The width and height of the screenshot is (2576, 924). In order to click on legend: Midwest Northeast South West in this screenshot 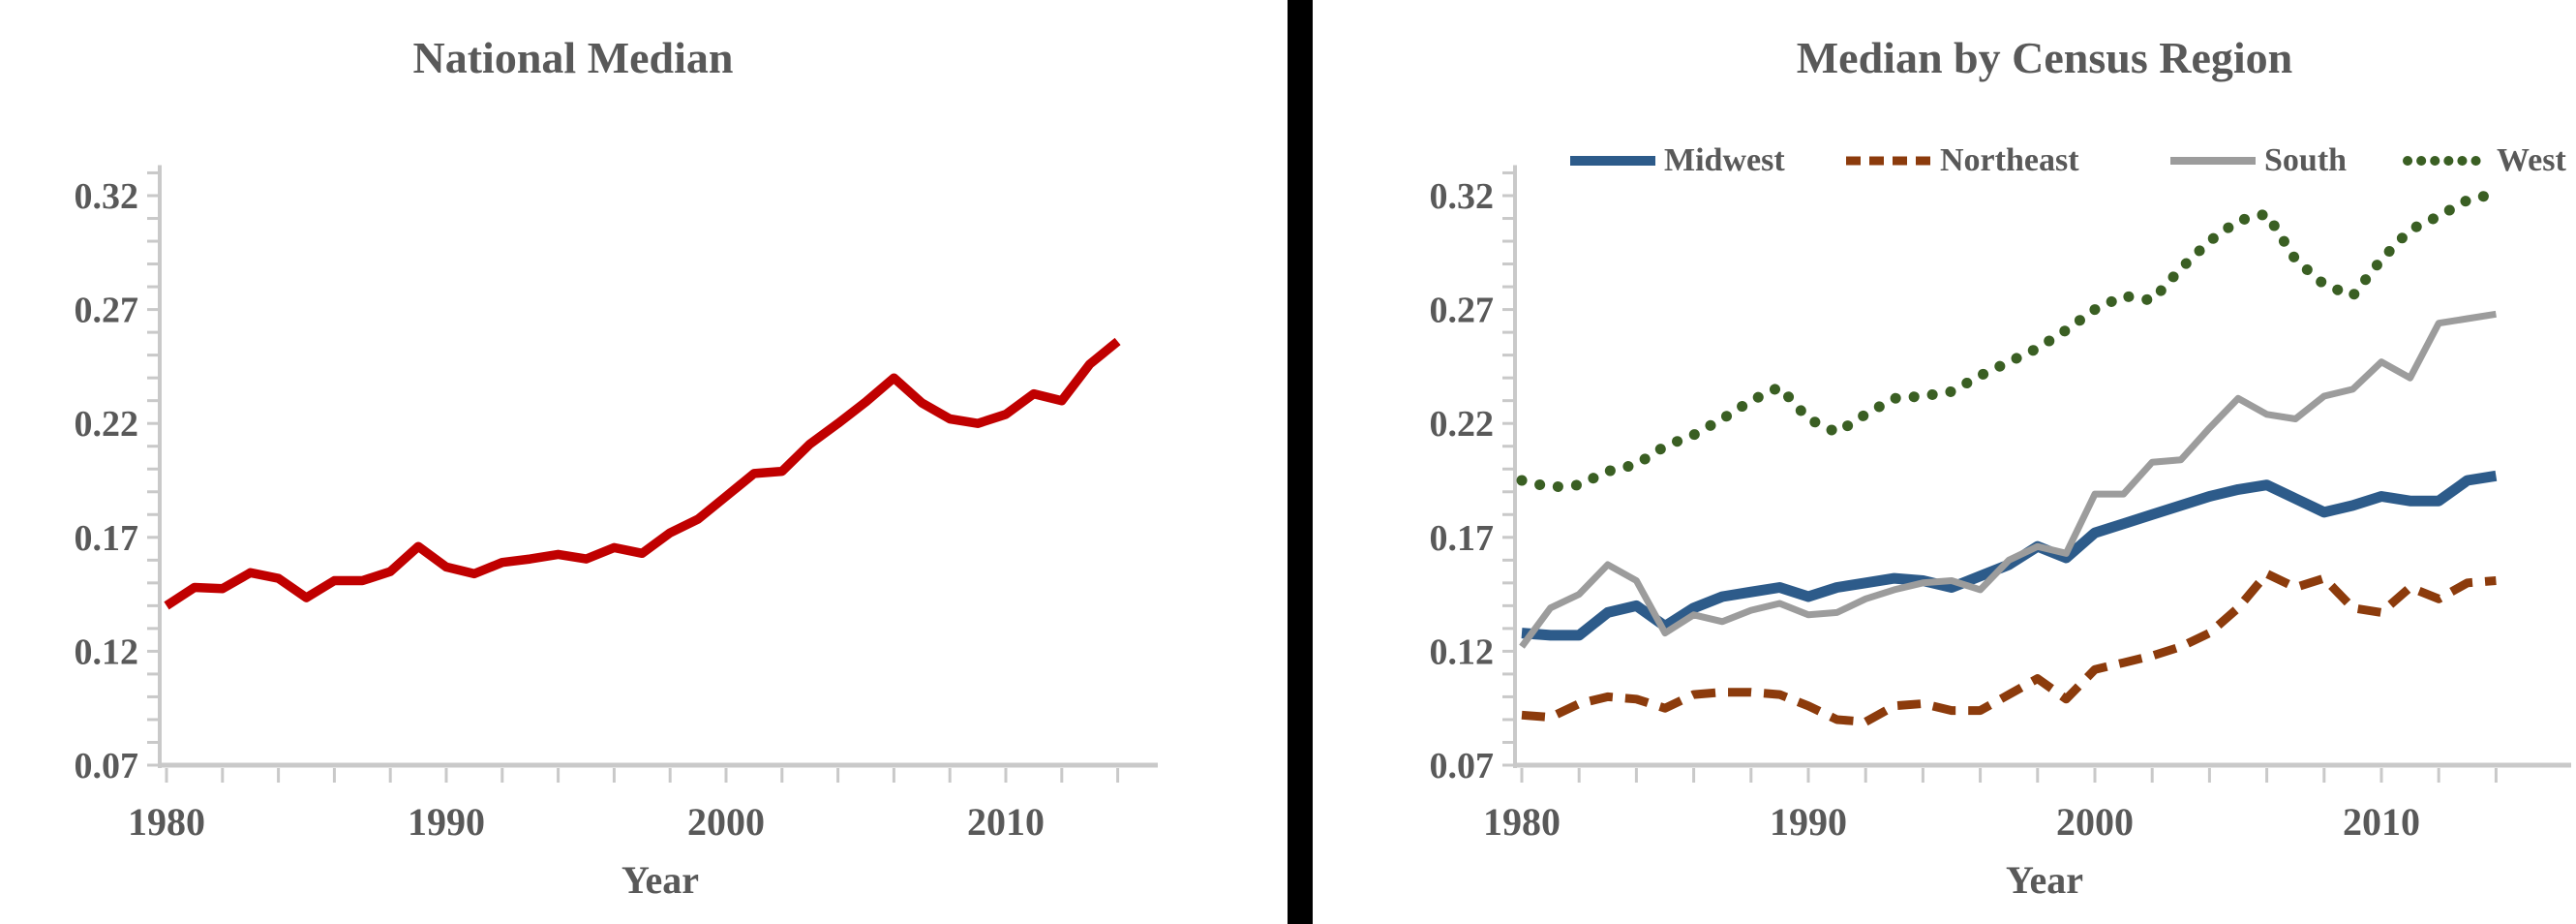, I will do `click(1944, 161)`.